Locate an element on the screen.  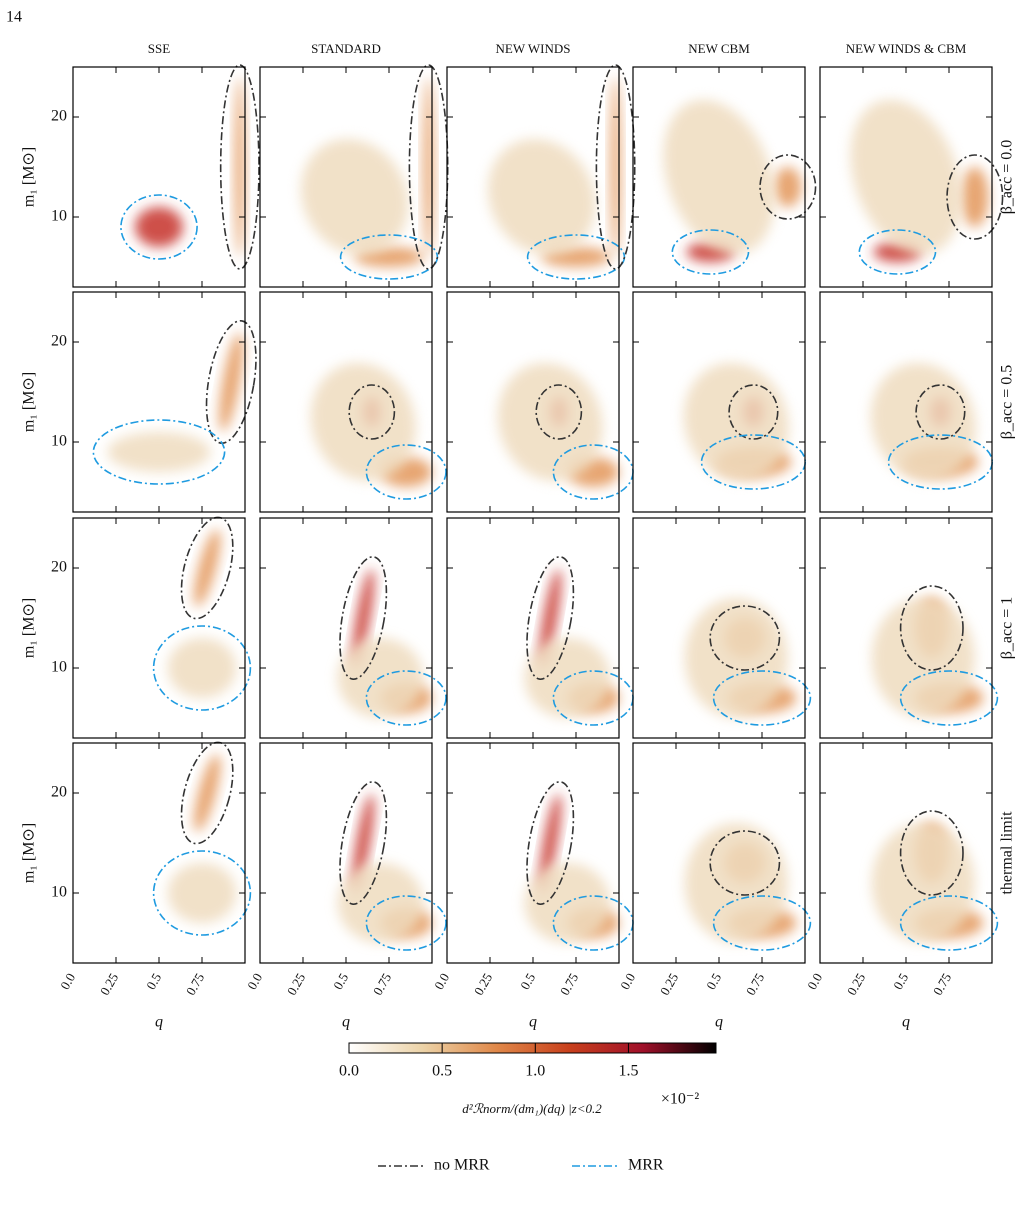
page-number: 14 is located at coordinates (14, 17).